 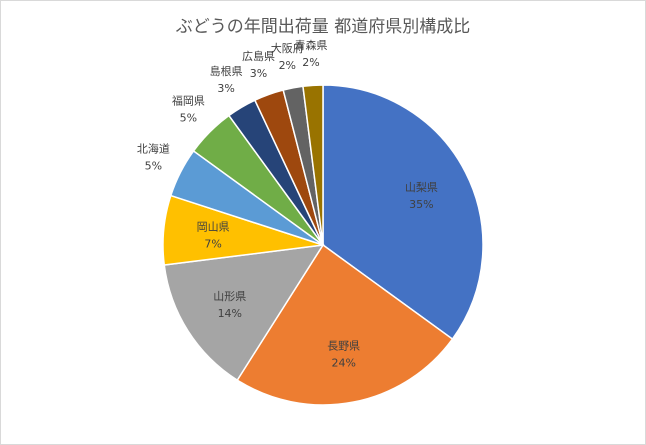 What do you see at coordinates (311, 53) in the screenshot?
I see `slice-label-outside: 青森県 2%` at bounding box center [311, 53].